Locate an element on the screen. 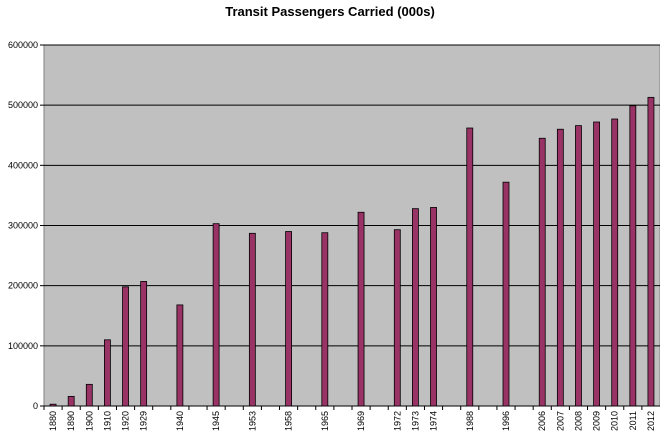 The image size is (660, 434). y-tick-label: 100000 is located at coordinates (23, 346).